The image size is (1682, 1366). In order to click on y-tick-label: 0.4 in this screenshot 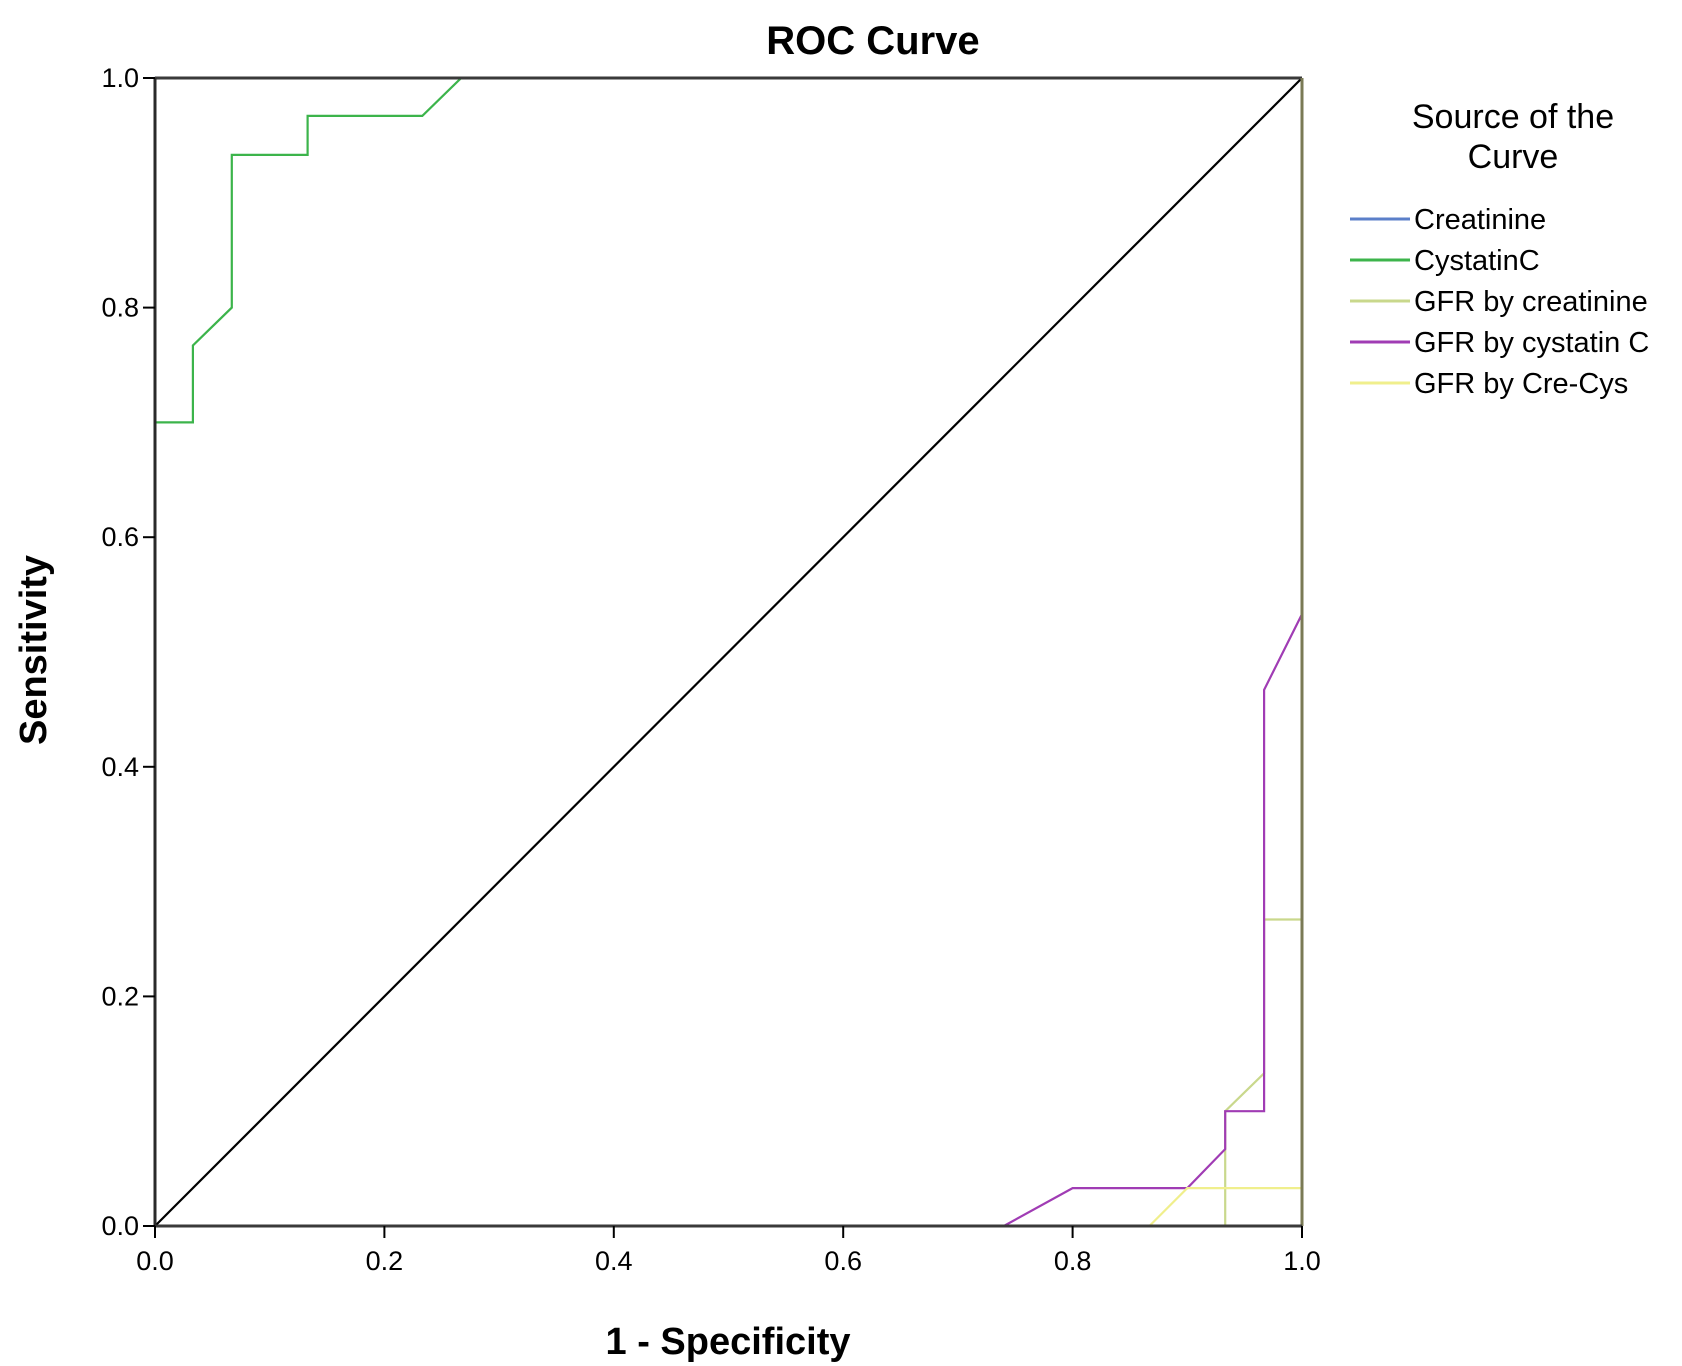, I will do `click(120, 767)`.